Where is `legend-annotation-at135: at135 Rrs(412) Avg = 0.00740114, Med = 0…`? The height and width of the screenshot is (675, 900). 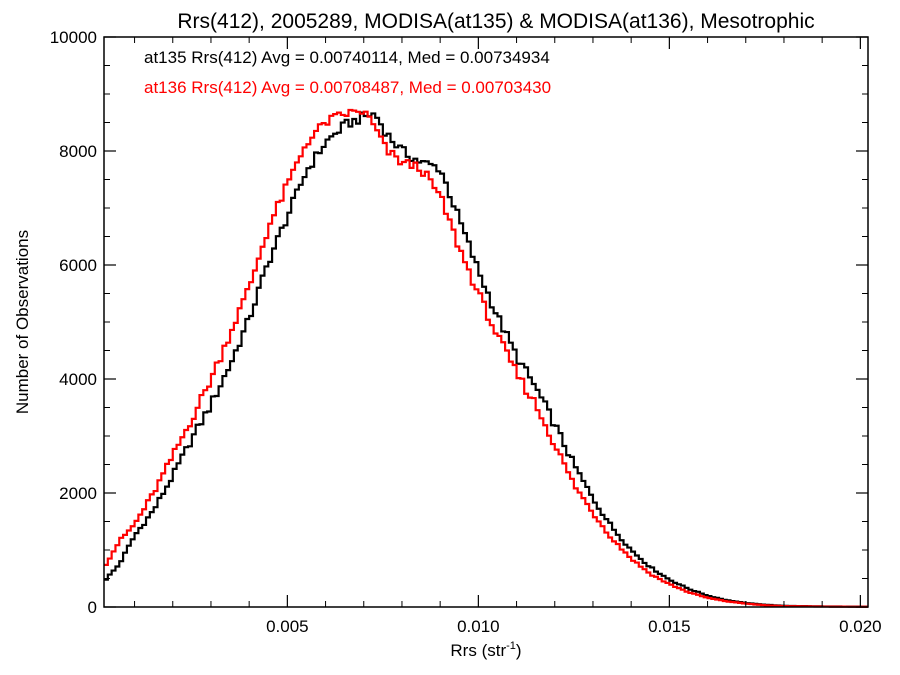 legend-annotation-at135: at135 Rrs(412) Avg = 0.00740114, Med = 0… is located at coordinates (347, 57).